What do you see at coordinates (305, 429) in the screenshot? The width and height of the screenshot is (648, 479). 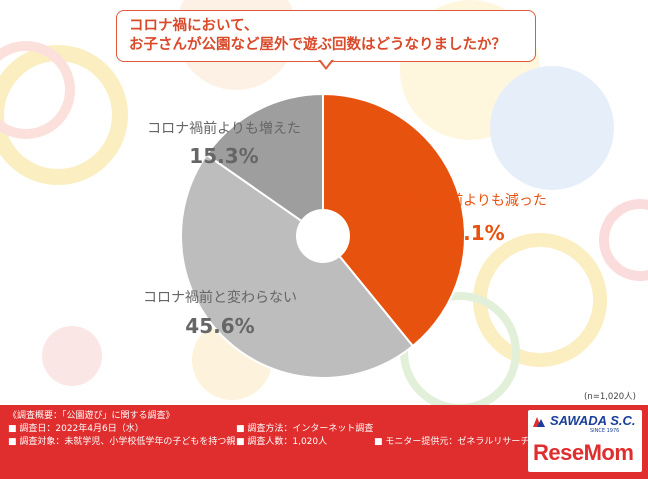 I see `survey-method: ■ 調査方法：インターネット調査` at bounding box center [305, 429].